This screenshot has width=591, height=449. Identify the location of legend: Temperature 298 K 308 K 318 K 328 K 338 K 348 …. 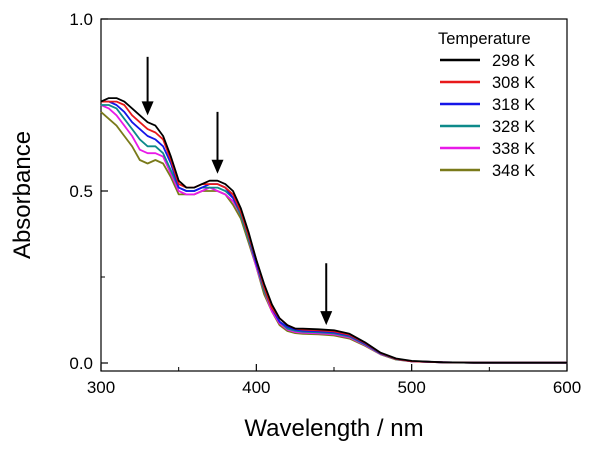
(486, 105).